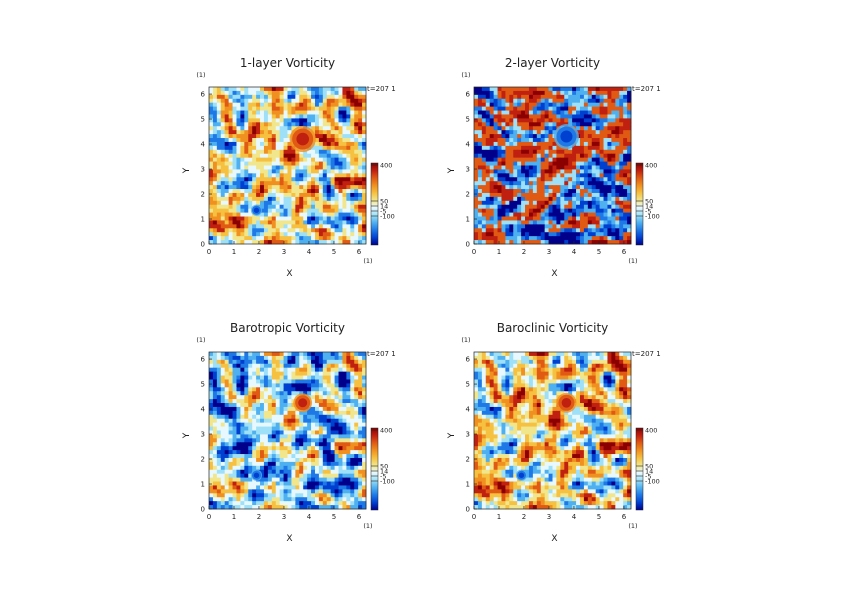  I want to click on panel-title: 2-layer Vorticity, so click(552, 63).